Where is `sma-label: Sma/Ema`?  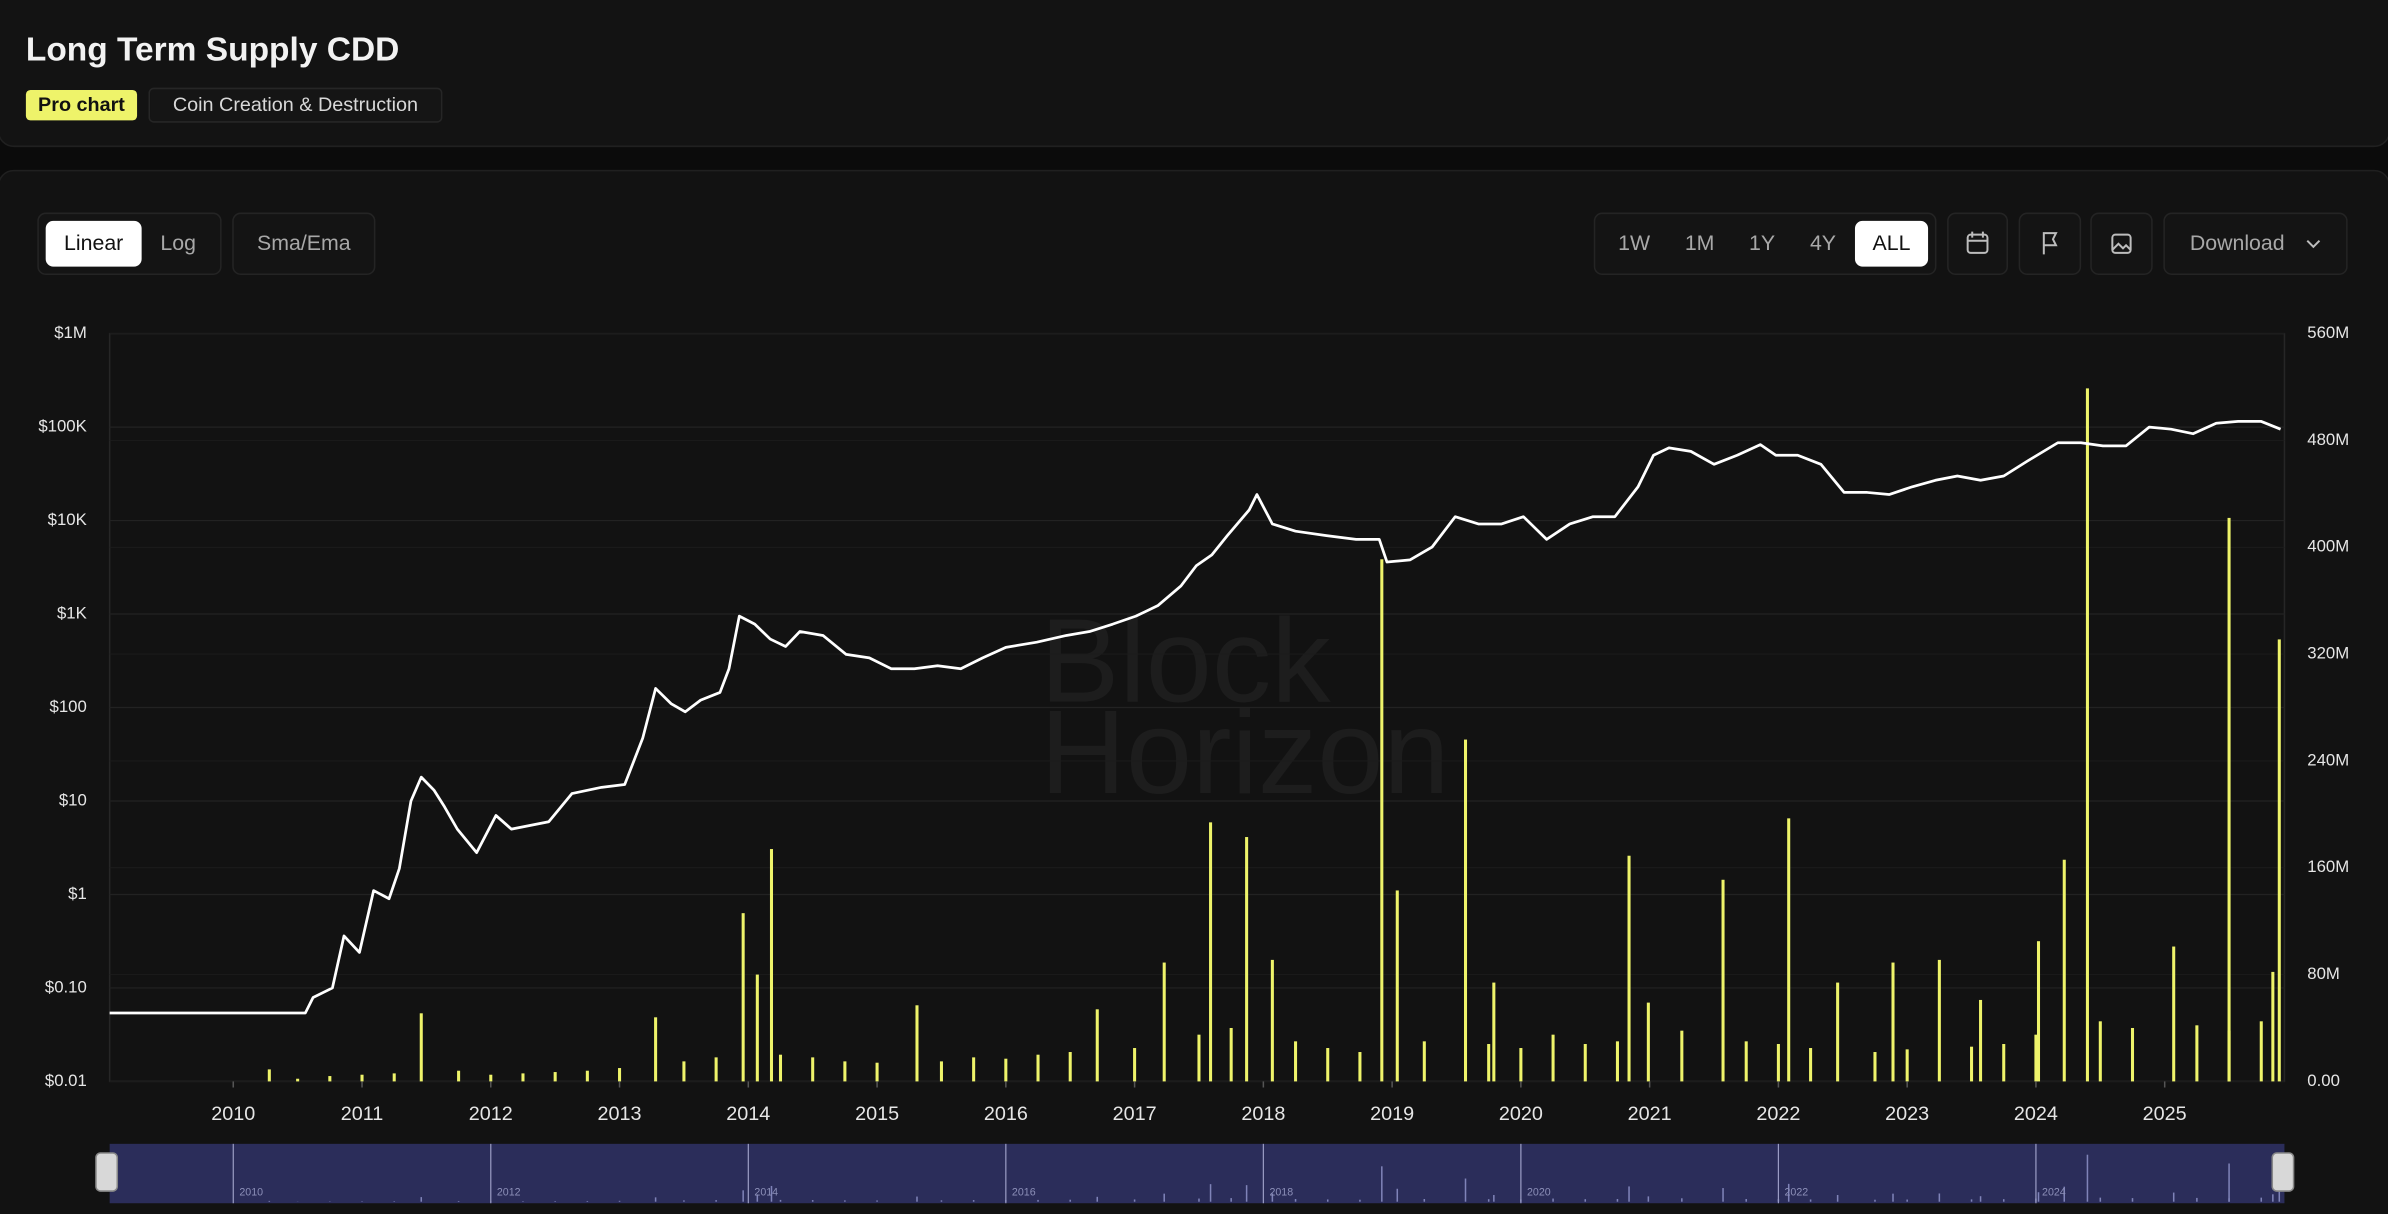
sma-label: Sma/Ema is located at coordinates (304, 243).